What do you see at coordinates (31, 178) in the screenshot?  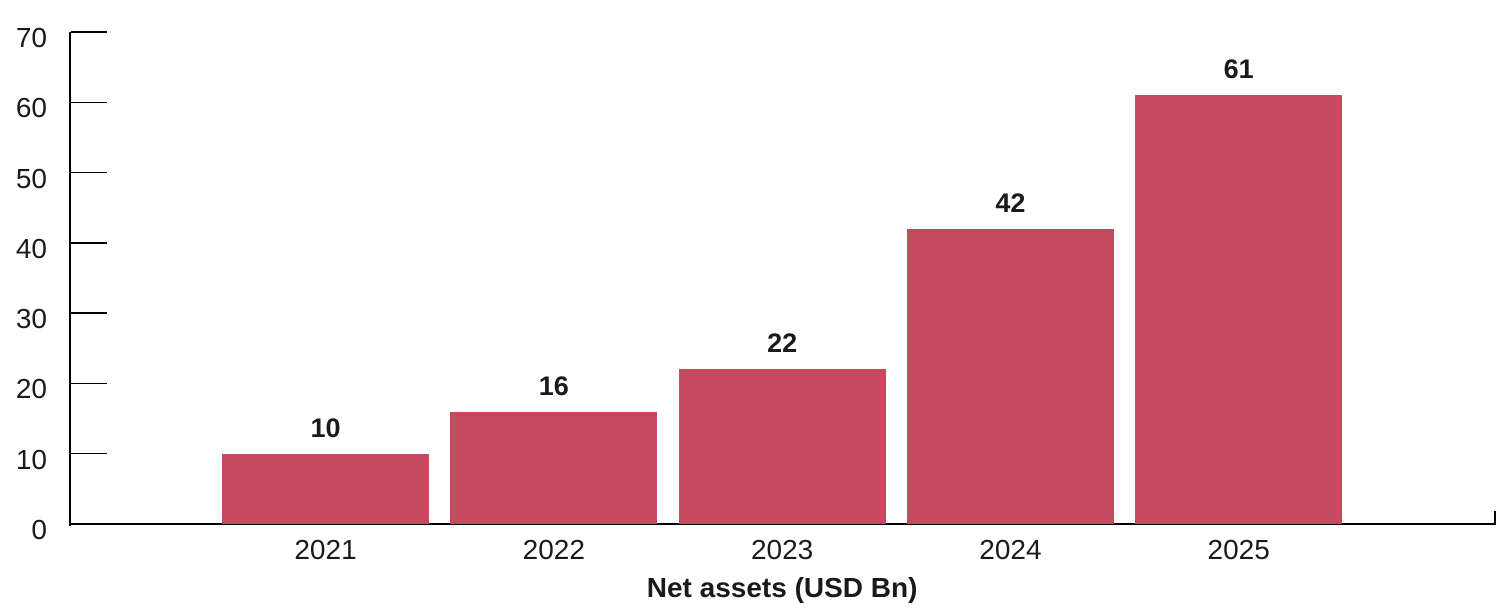 I see `y-tick-label: 50` at bounding box center [31, 178].